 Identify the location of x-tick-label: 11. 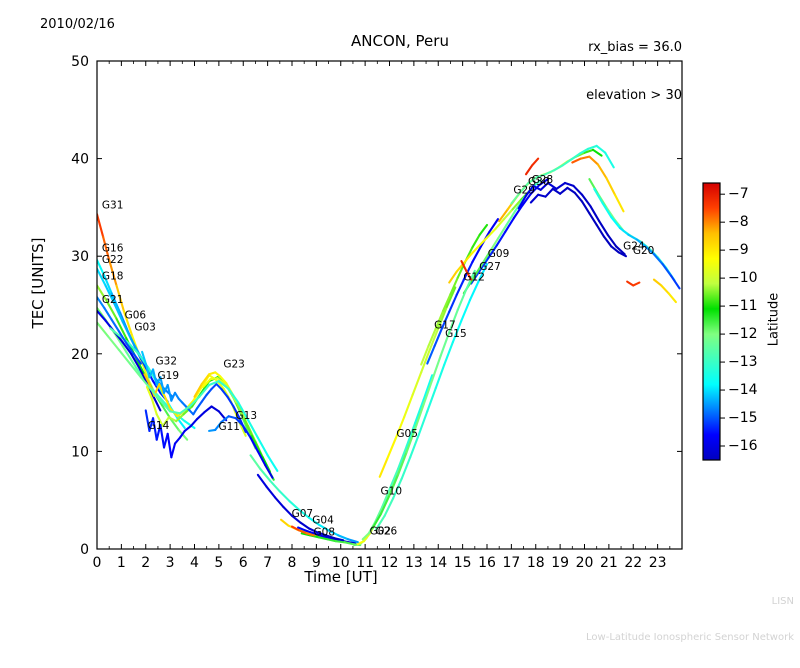
(365, 563).